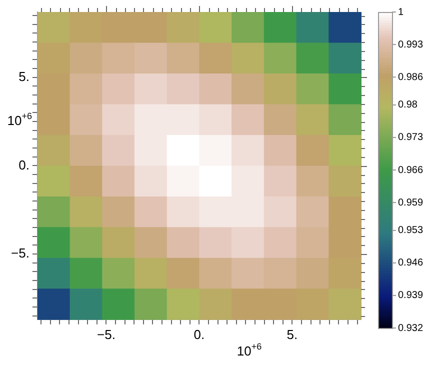 The image size is (427, 368). What do you see at coordinates (411, 138) in the screenshot?
I see `color-bar-label: 0.973` at bounding box center [411, 138].